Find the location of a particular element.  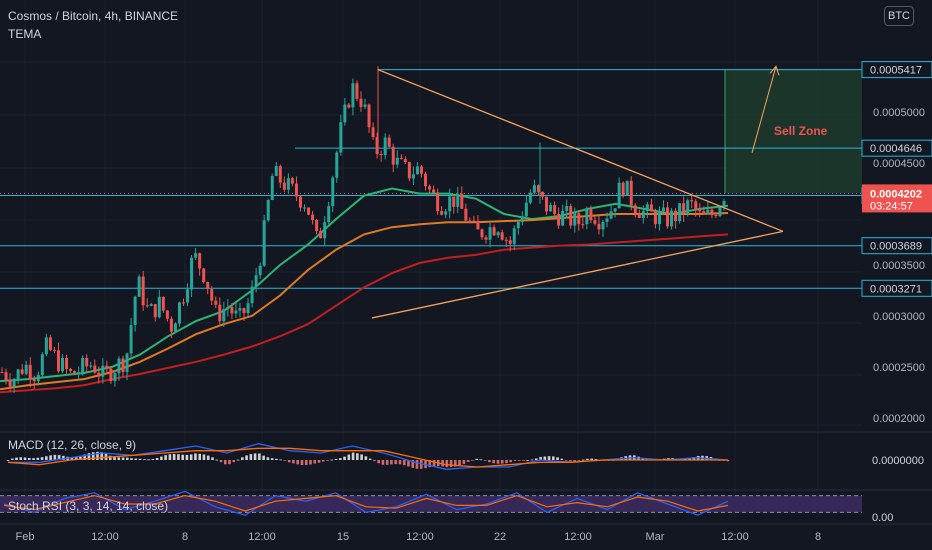

projection-arrow is located at coordinates (764, 109).